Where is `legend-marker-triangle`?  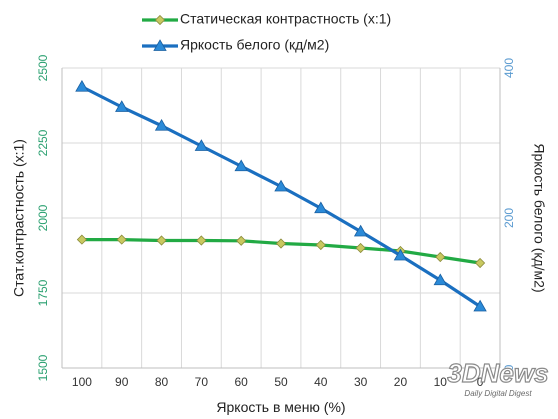 legend-marker-triangle is located at coordinates (160, 45).